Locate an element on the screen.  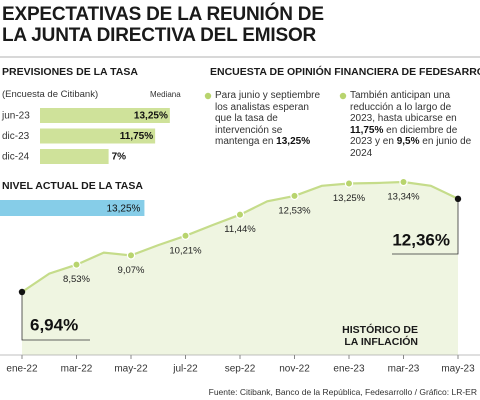
value-label: 9,07% is located at coordinates (131, 270).